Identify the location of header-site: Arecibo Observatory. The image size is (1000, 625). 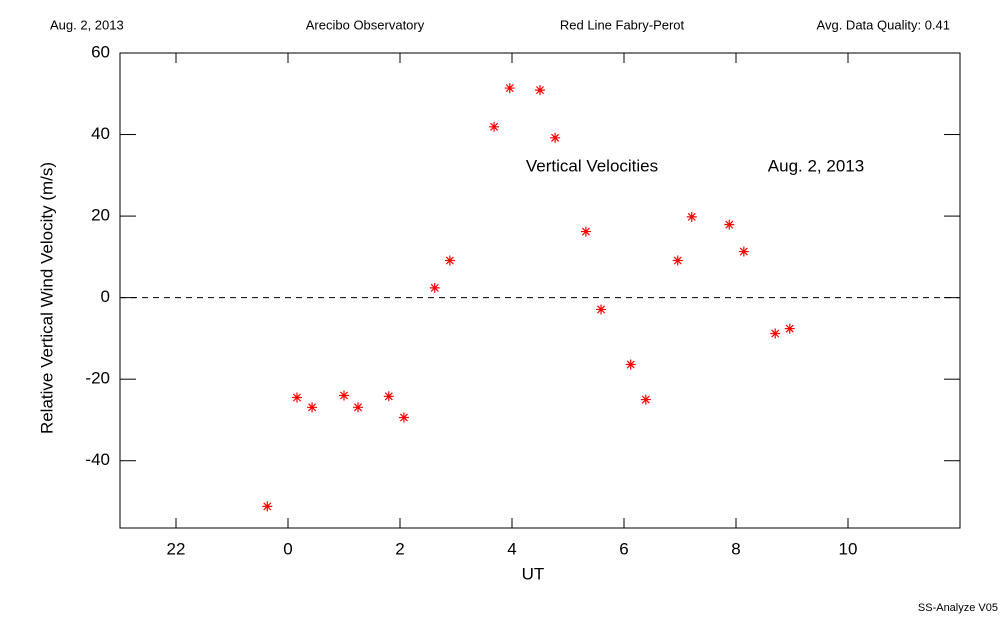
(365, 24).